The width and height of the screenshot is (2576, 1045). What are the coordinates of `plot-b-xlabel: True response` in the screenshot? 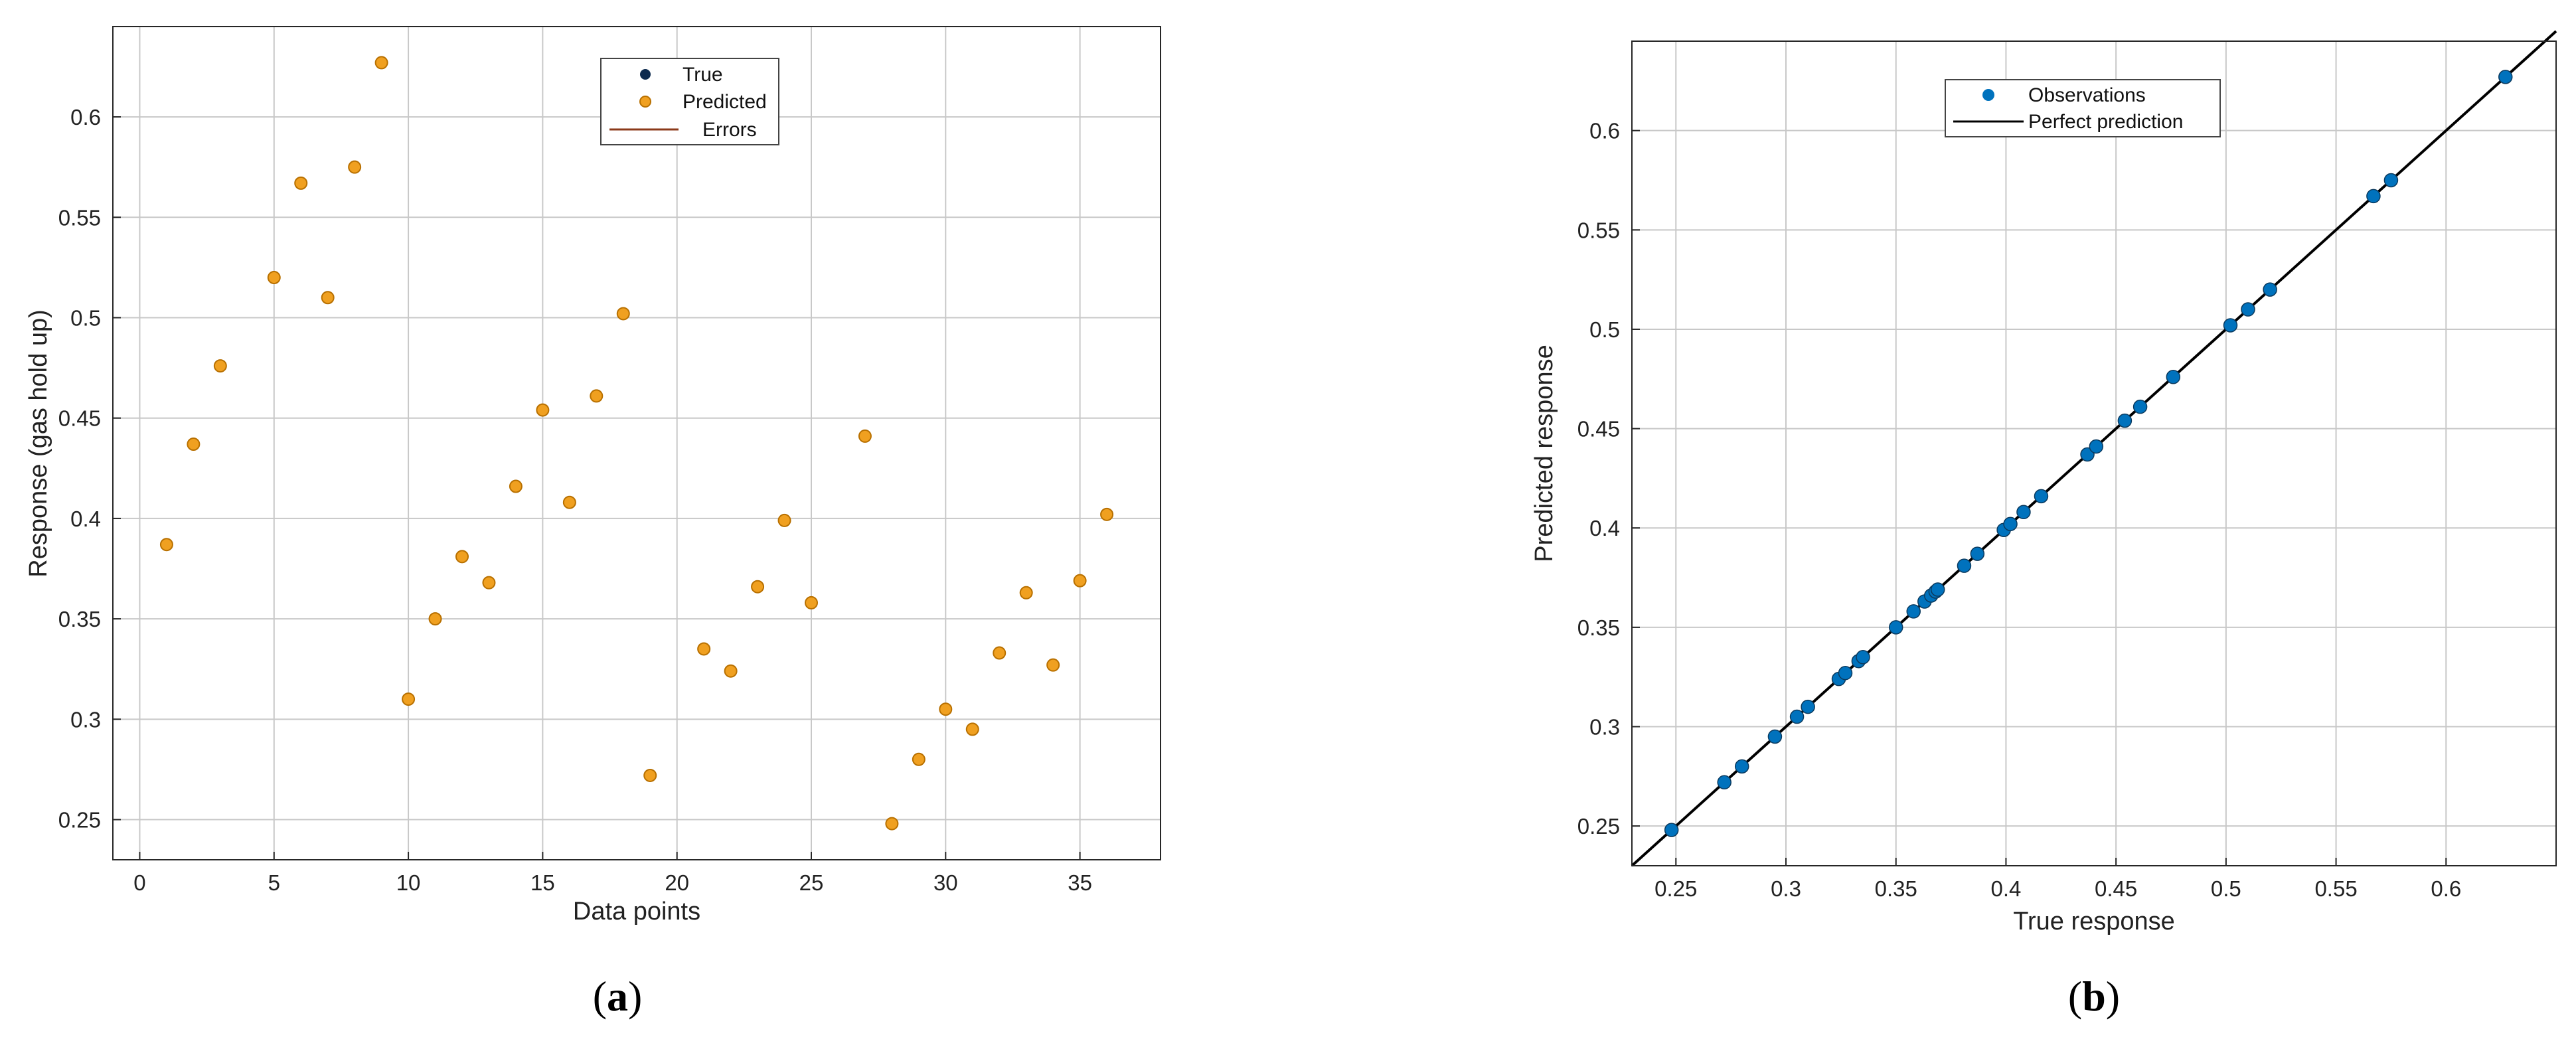 It's located at (2094, 921).